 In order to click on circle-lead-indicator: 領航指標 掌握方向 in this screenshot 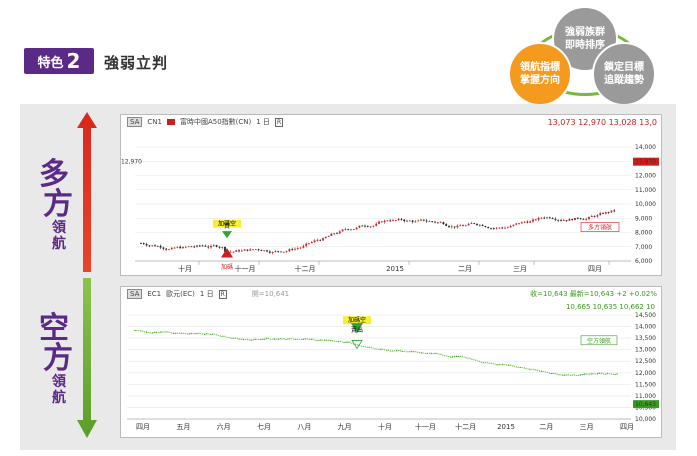, I will do `click(540, 74)`.